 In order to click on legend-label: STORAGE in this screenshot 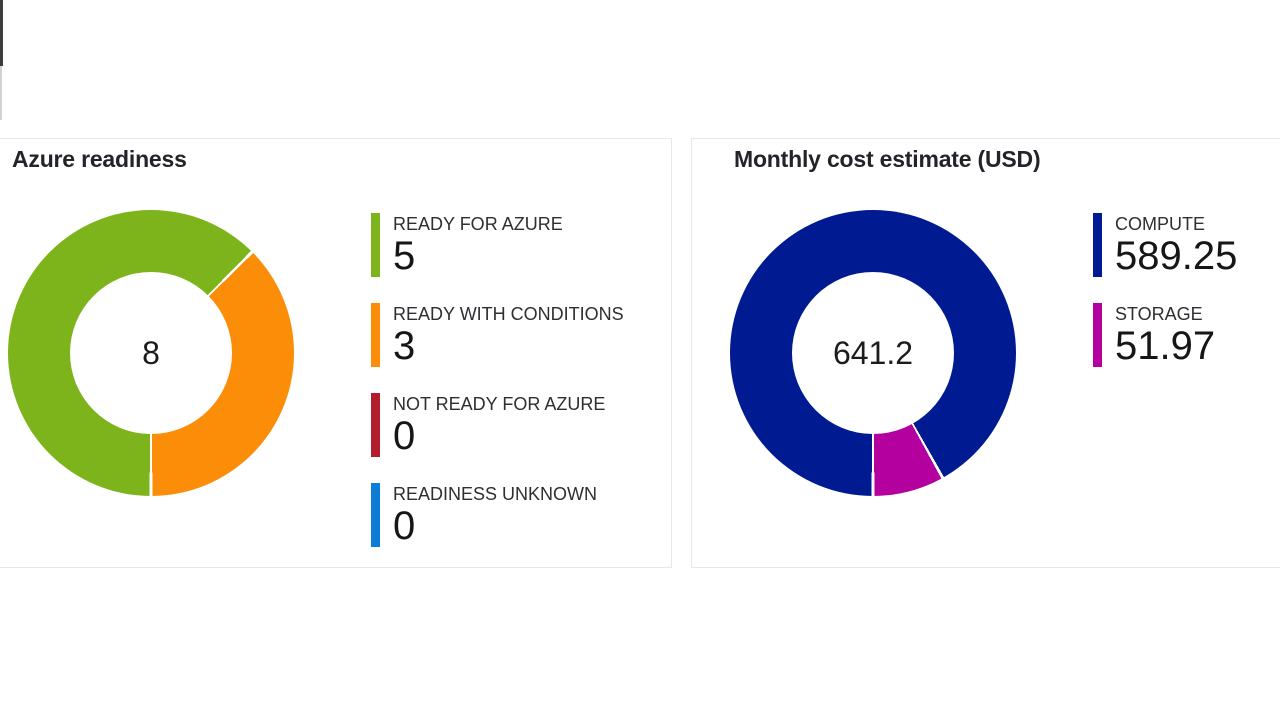, I will do `click(1159, 314)`.